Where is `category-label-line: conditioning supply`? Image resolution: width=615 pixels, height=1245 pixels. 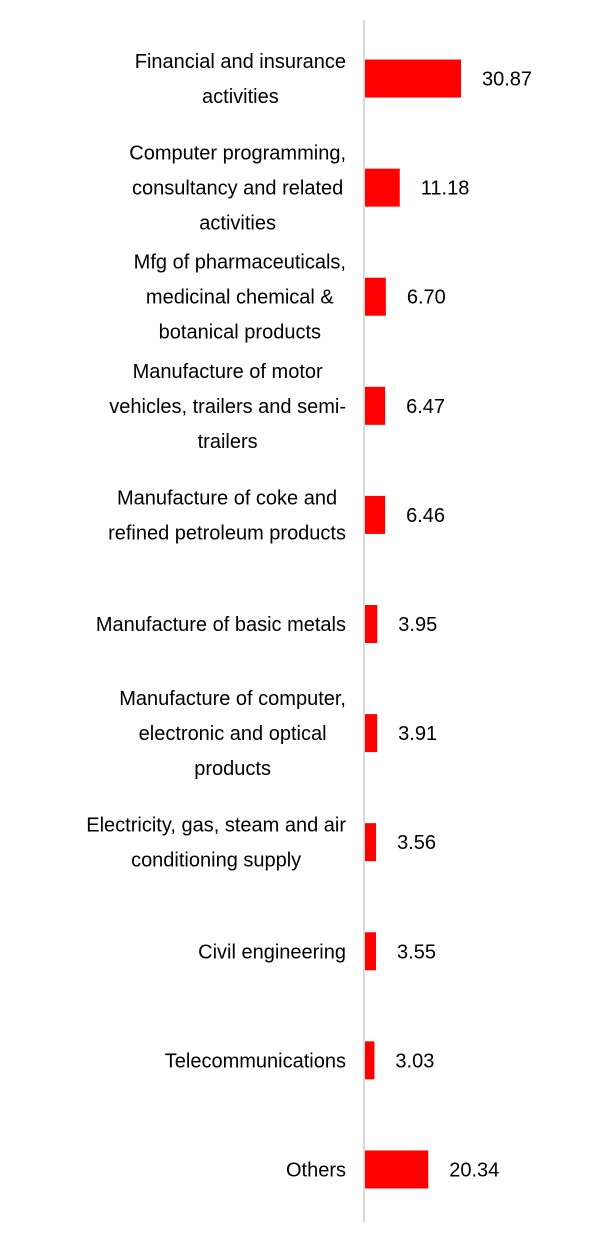 category-label-line: conditioning supply is located at coordinates (216, 861).